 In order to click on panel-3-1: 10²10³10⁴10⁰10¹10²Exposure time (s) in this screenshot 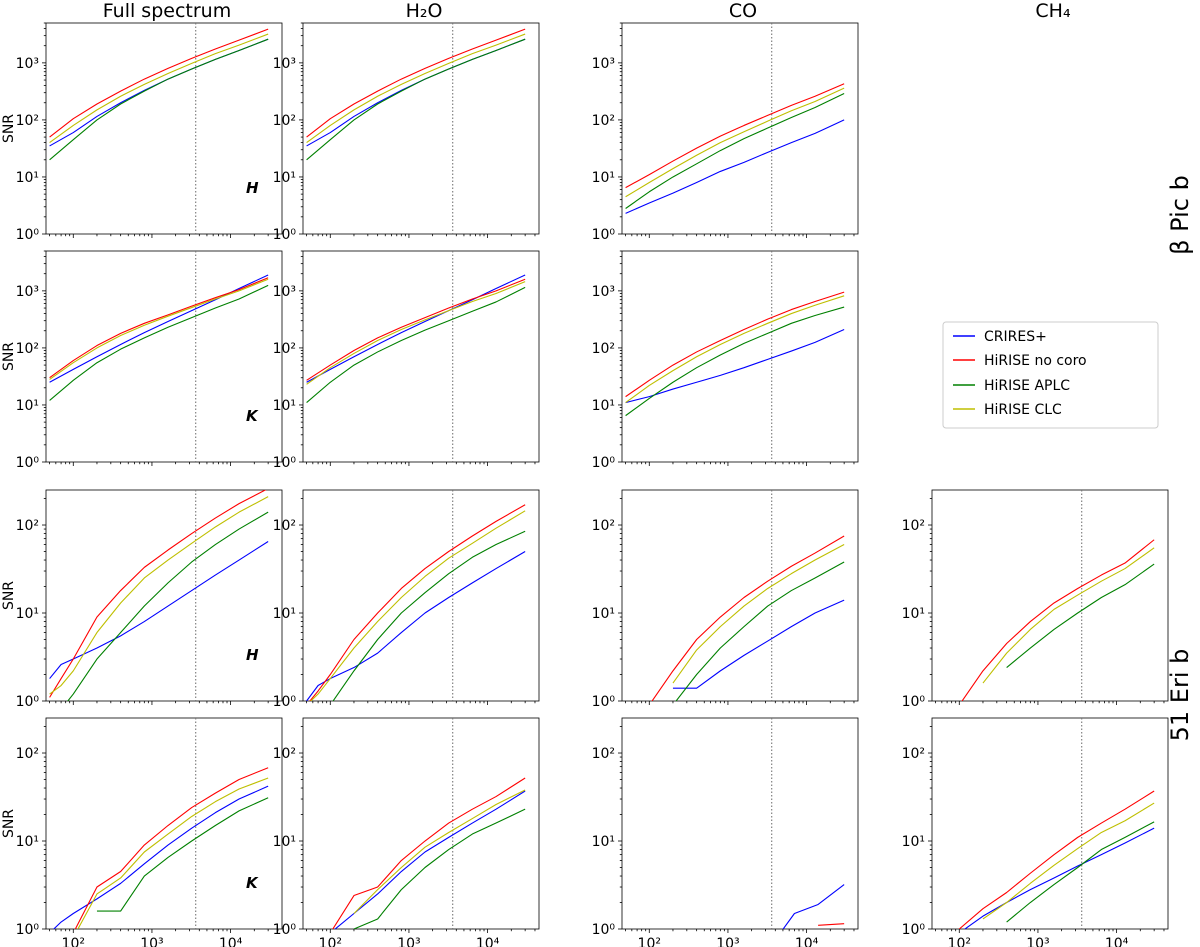, I will do `click(406, 832)`.